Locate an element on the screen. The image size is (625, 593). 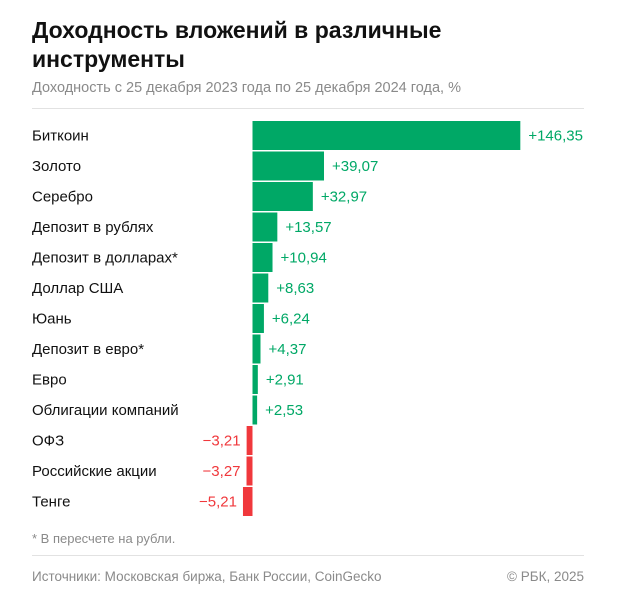
top-divider is located at coordinates (308, 108).